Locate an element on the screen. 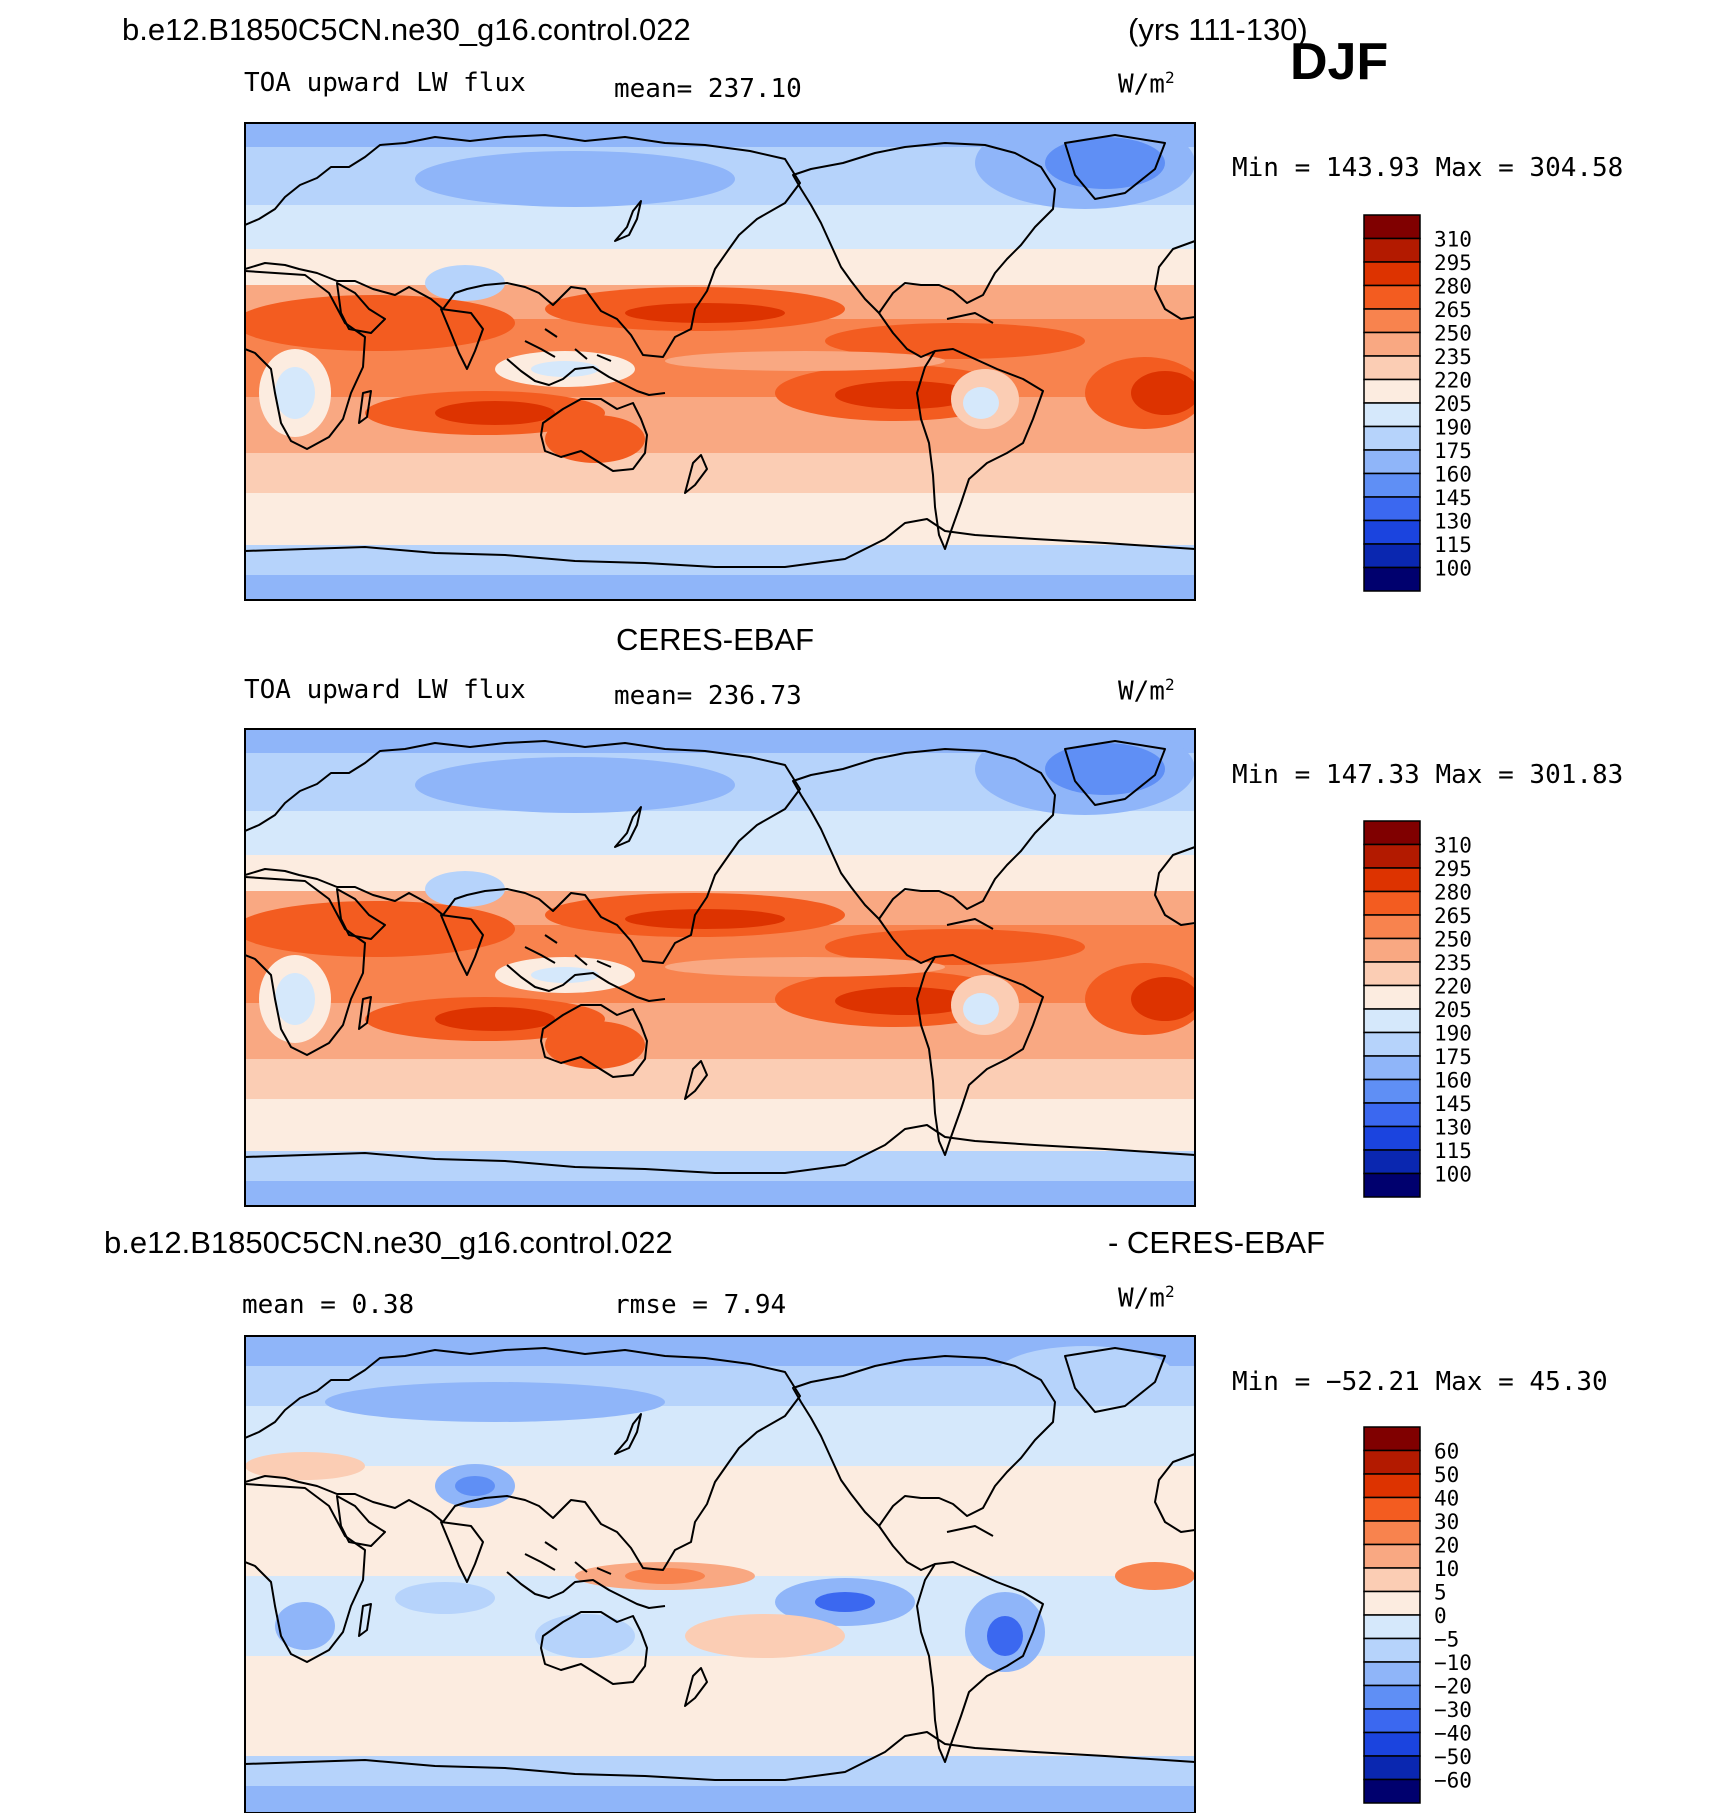  years-label: (yrs 111-130) is located at coordinates (1218, 29).